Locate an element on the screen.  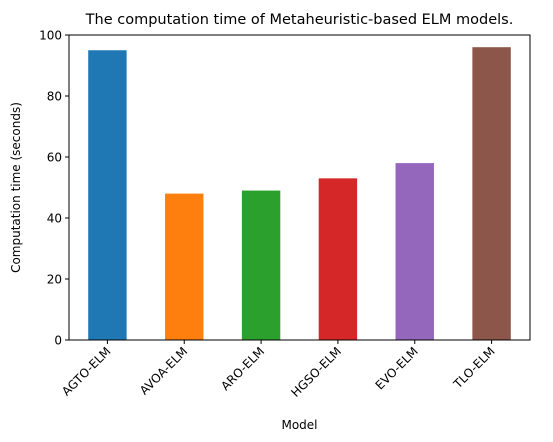
bar-agto-elm is located at coordinates (107, 195).